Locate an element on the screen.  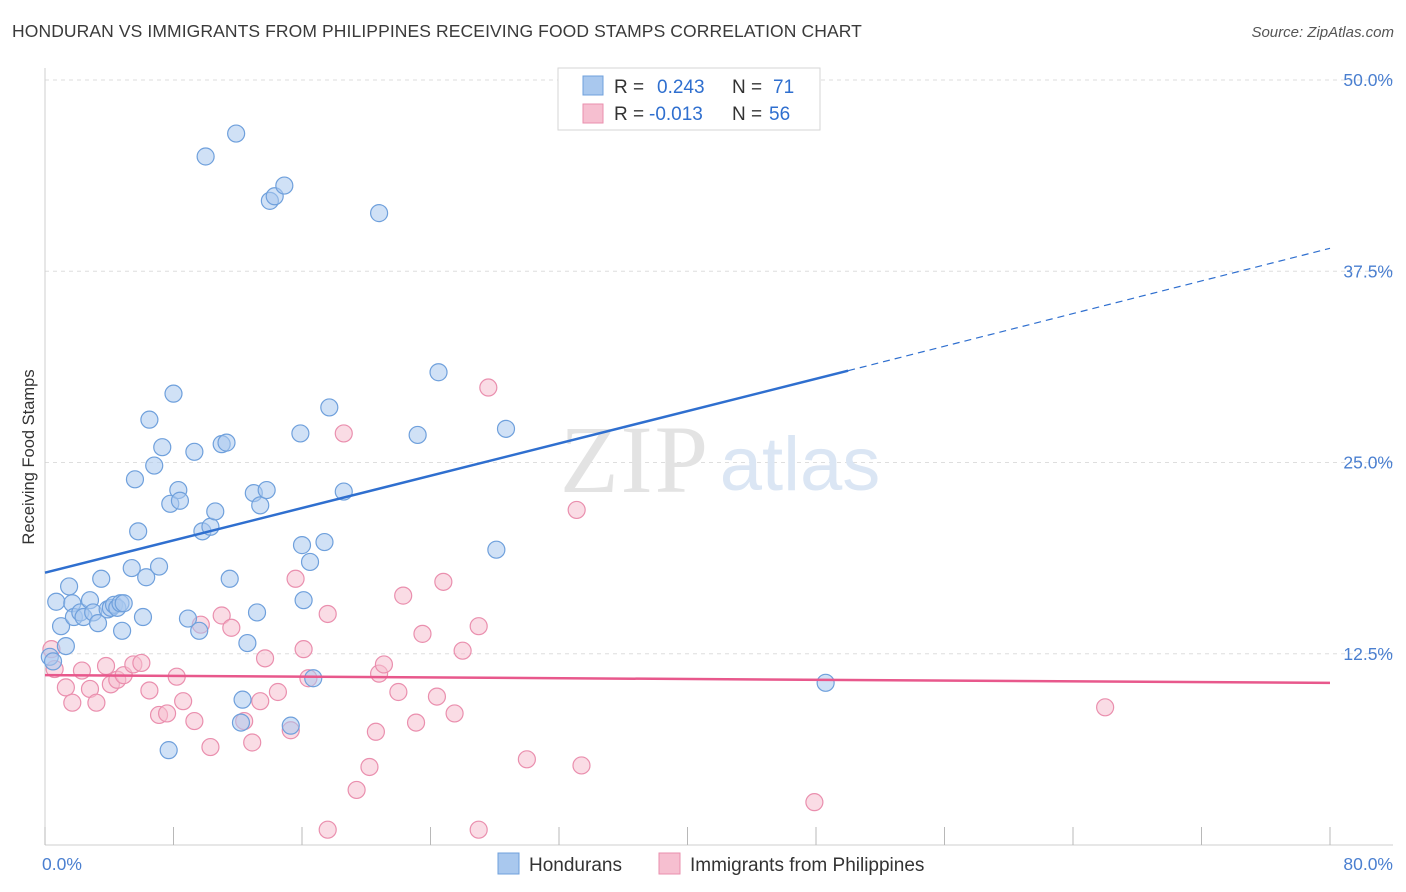
source-credit: Source: ZipAtlas.com is located at coordinates (1322, 32).